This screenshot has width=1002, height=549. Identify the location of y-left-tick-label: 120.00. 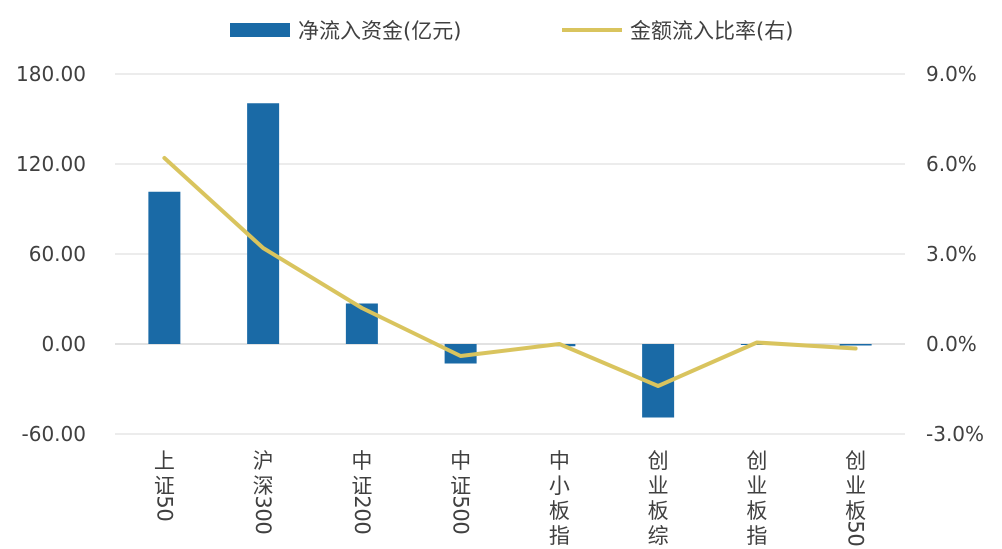
(51, 164).